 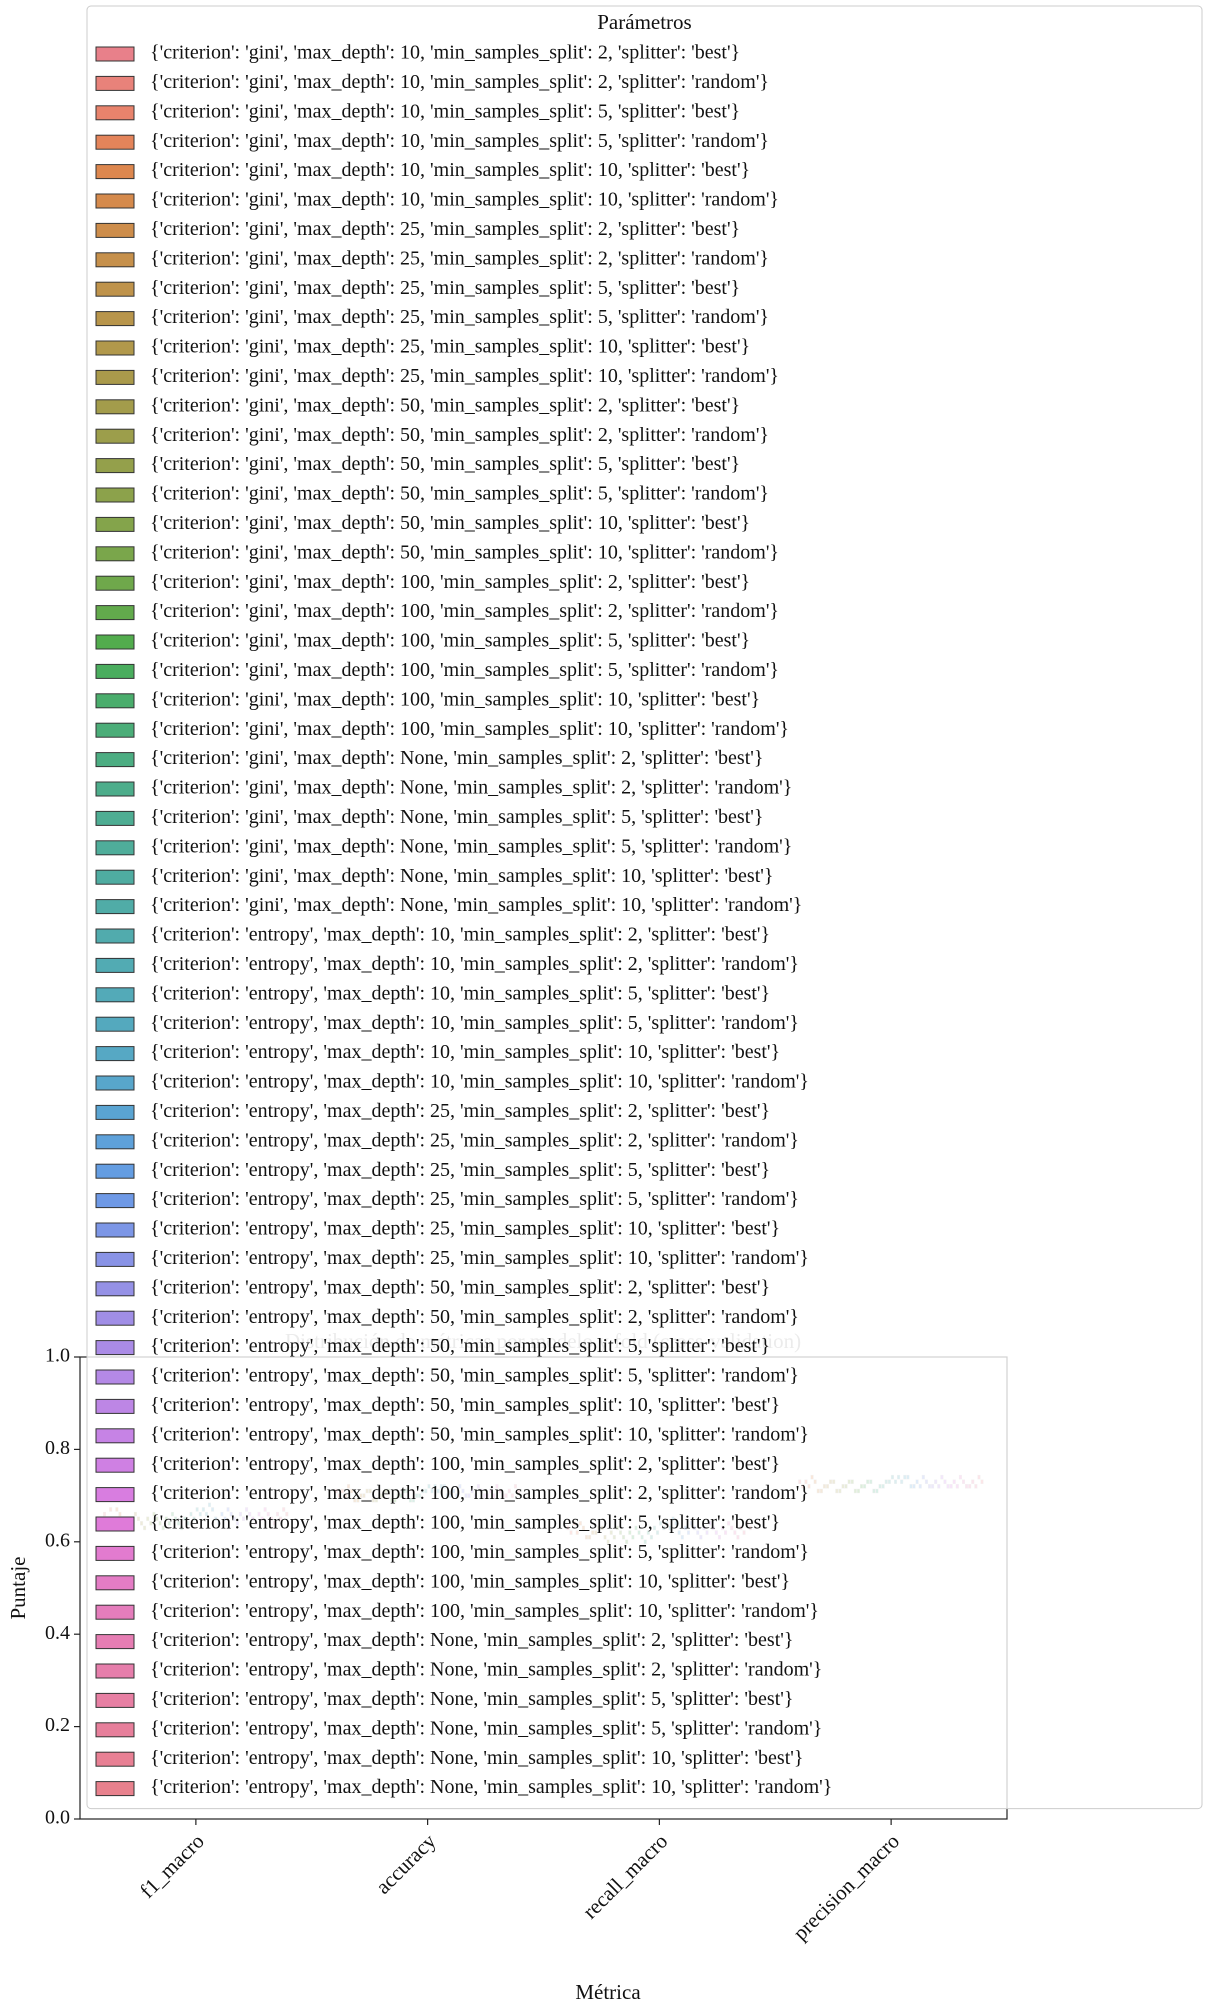 I want to click on x-tick-label: precision_macro, so click(x=846, y=1887).